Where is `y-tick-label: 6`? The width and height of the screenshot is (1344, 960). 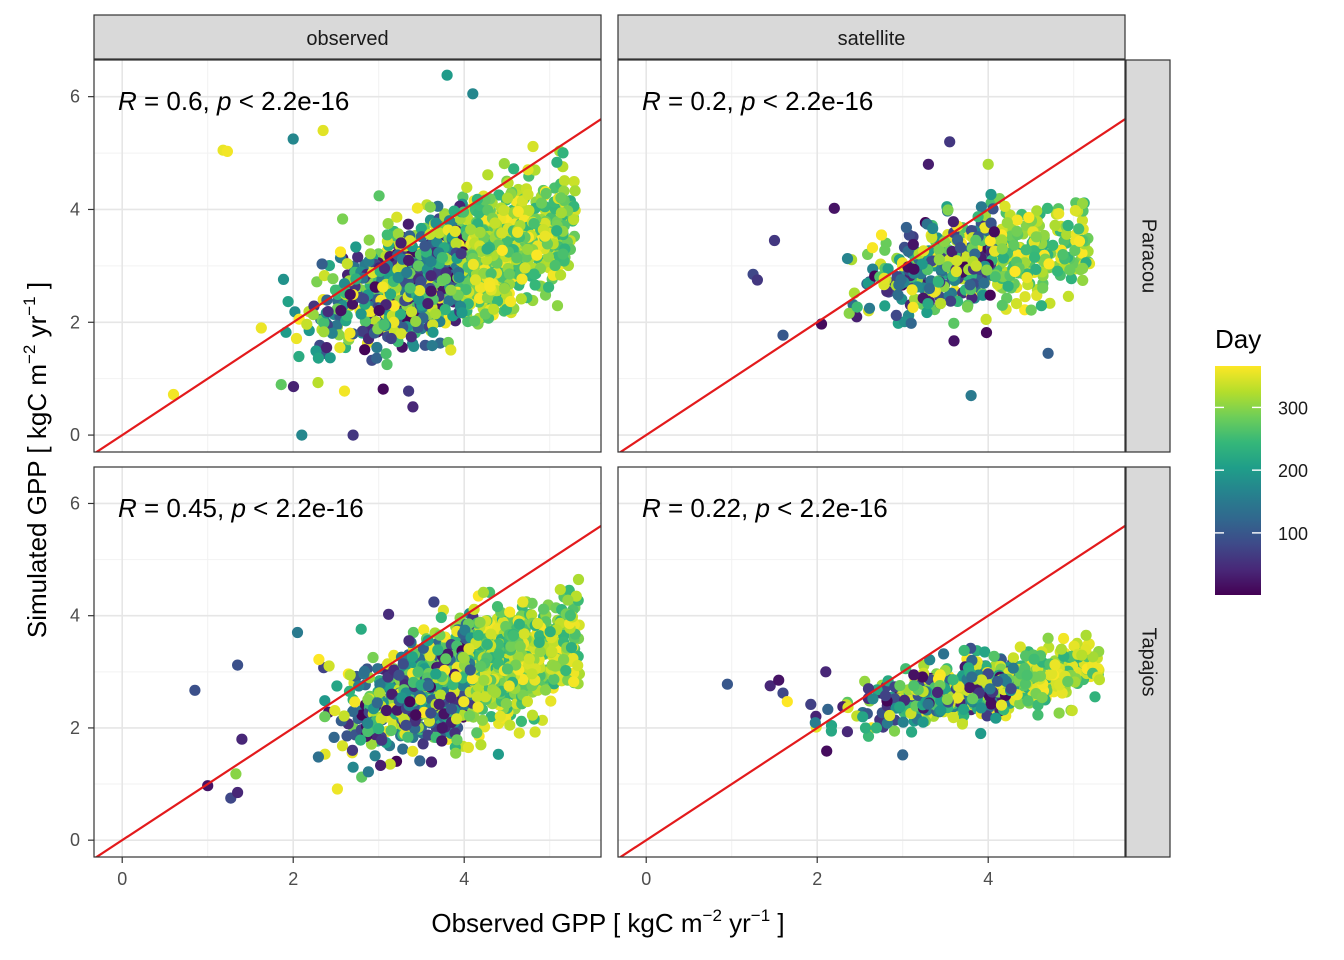
y-tick-label: 6 is located at coordinates (75, 503).